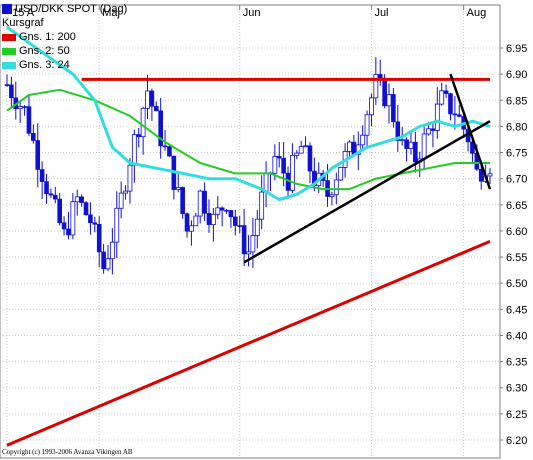 The width and height of the screenshot is (533, 460). Describe the element at coordinates (516, 363) in the screenshot. I see `y-tick-label: 6.35` at that location.